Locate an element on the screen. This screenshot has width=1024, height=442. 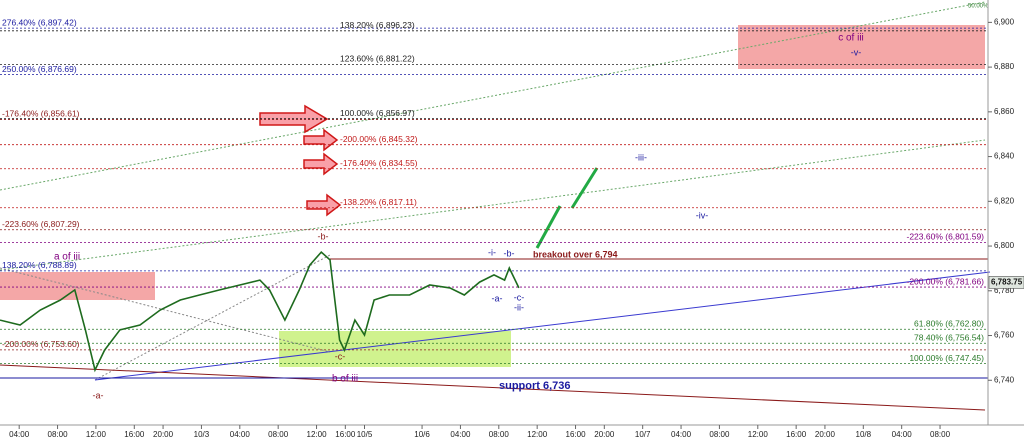
support-zone is located at coordinates (395, 349).